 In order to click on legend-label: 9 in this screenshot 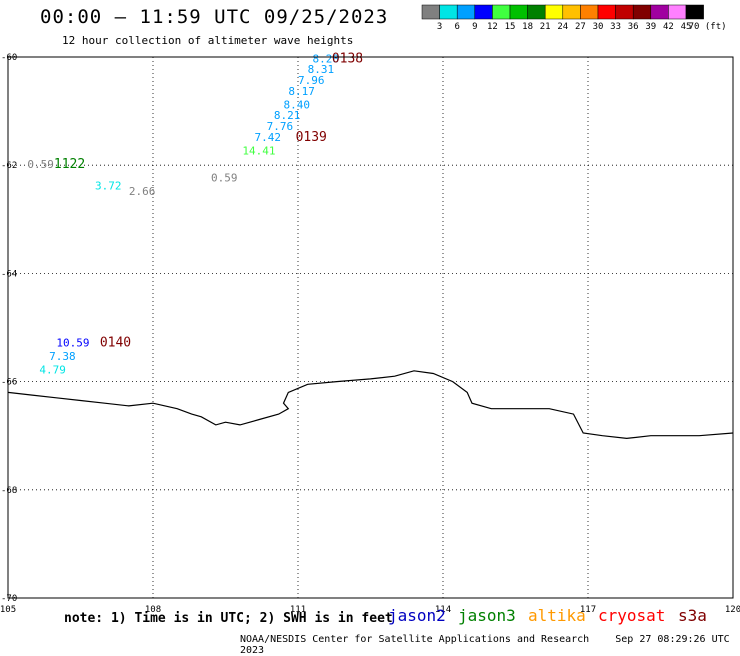, I will do `click(474, 27)`.